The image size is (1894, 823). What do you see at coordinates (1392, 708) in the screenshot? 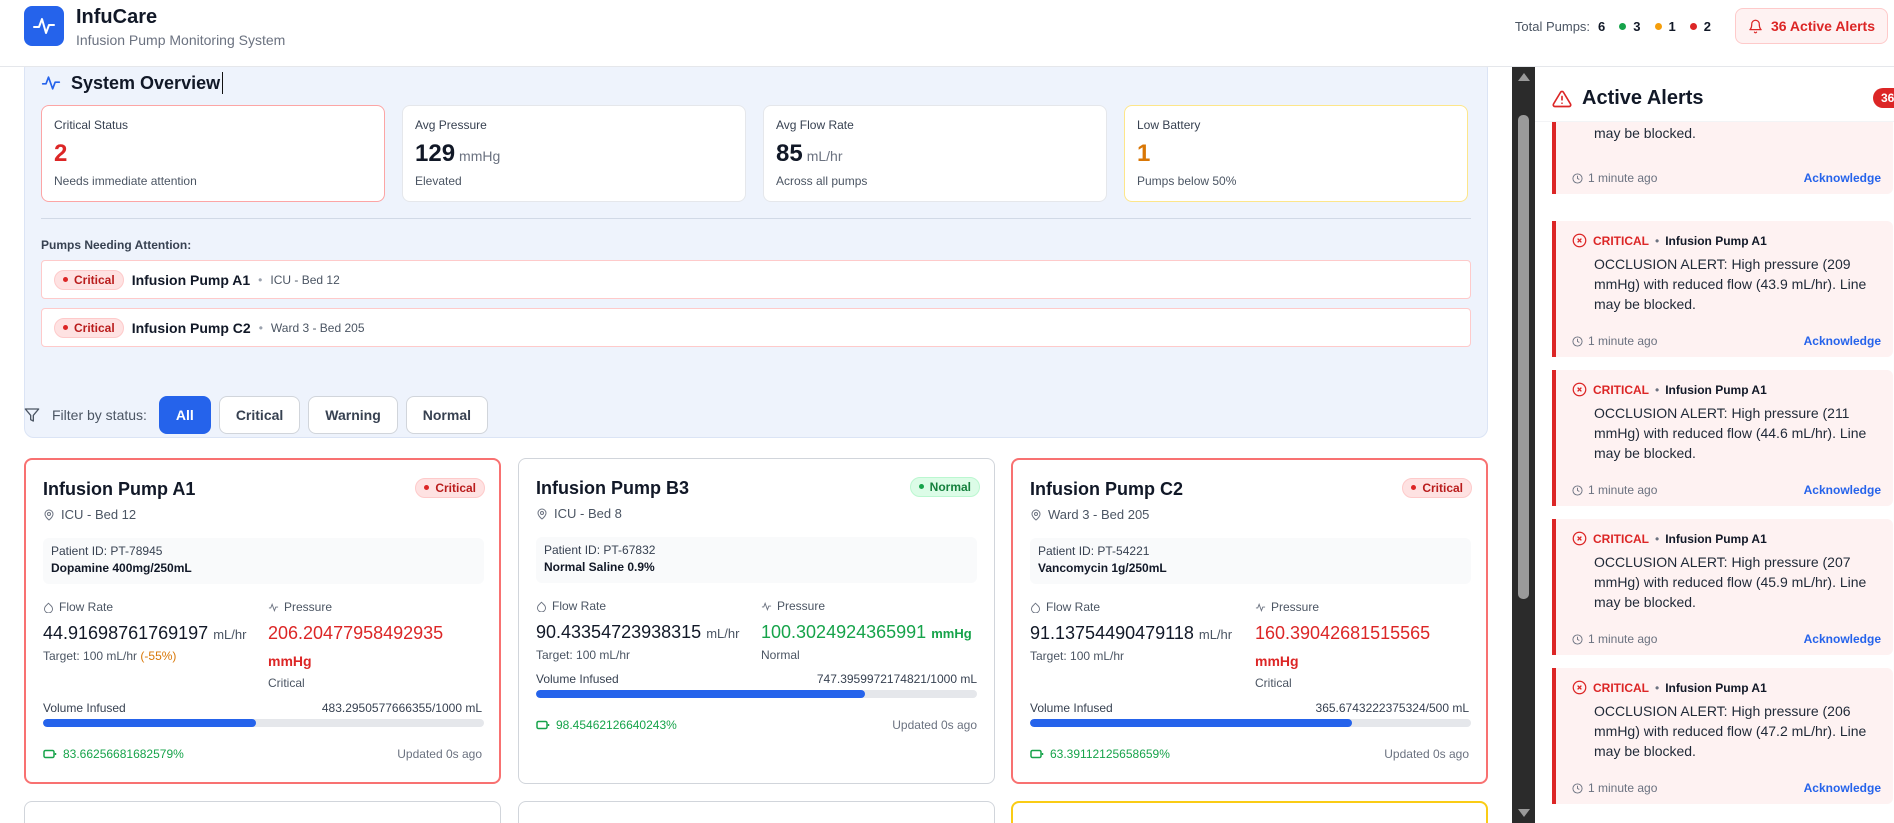
I see `volume-value: 365.6743222375324/500 mL` at bounding box center [1392, 708].